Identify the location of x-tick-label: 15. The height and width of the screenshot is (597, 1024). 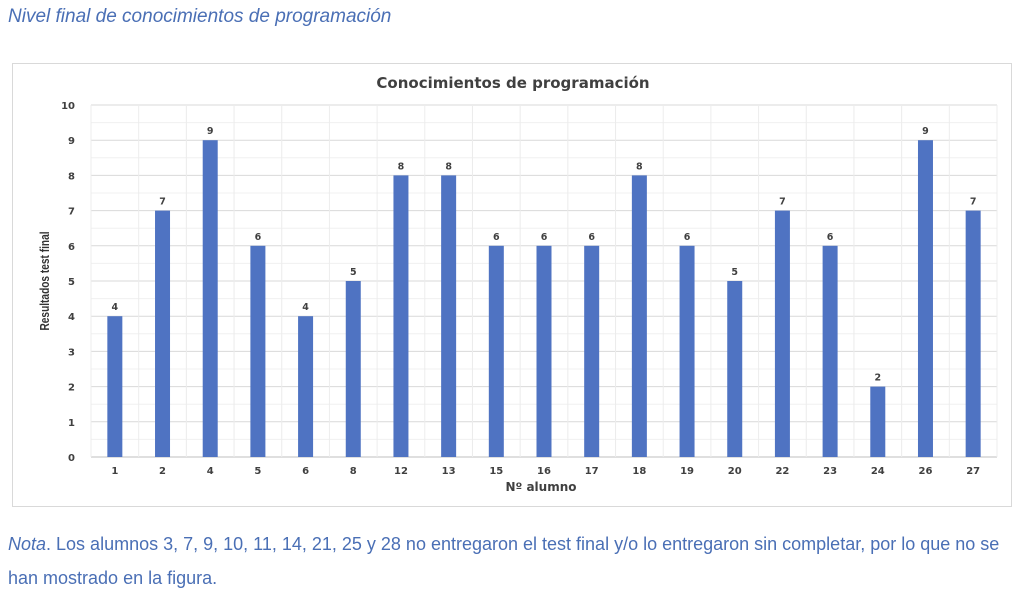
(496, 471).